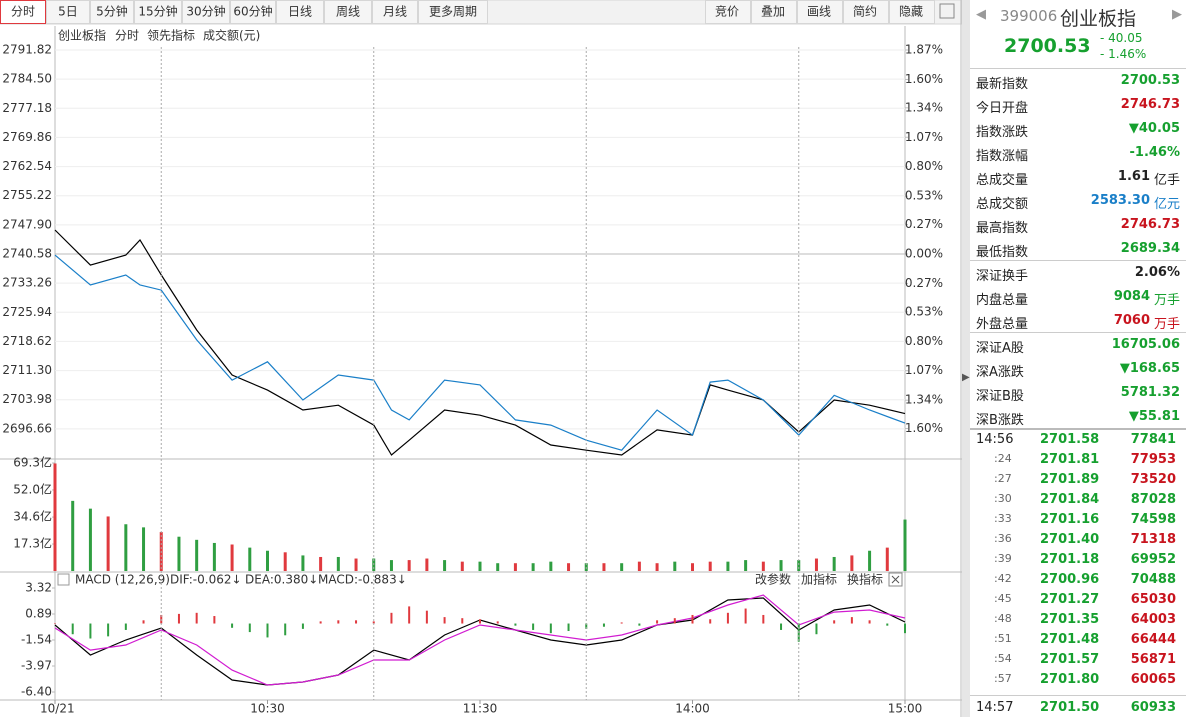 Image resolution: width=1186 pixels, height=717 pixels. Describe the element at coordinates (1123, 54) in the screenshot. I see `price-change-pct: - 1.46%` at that location.